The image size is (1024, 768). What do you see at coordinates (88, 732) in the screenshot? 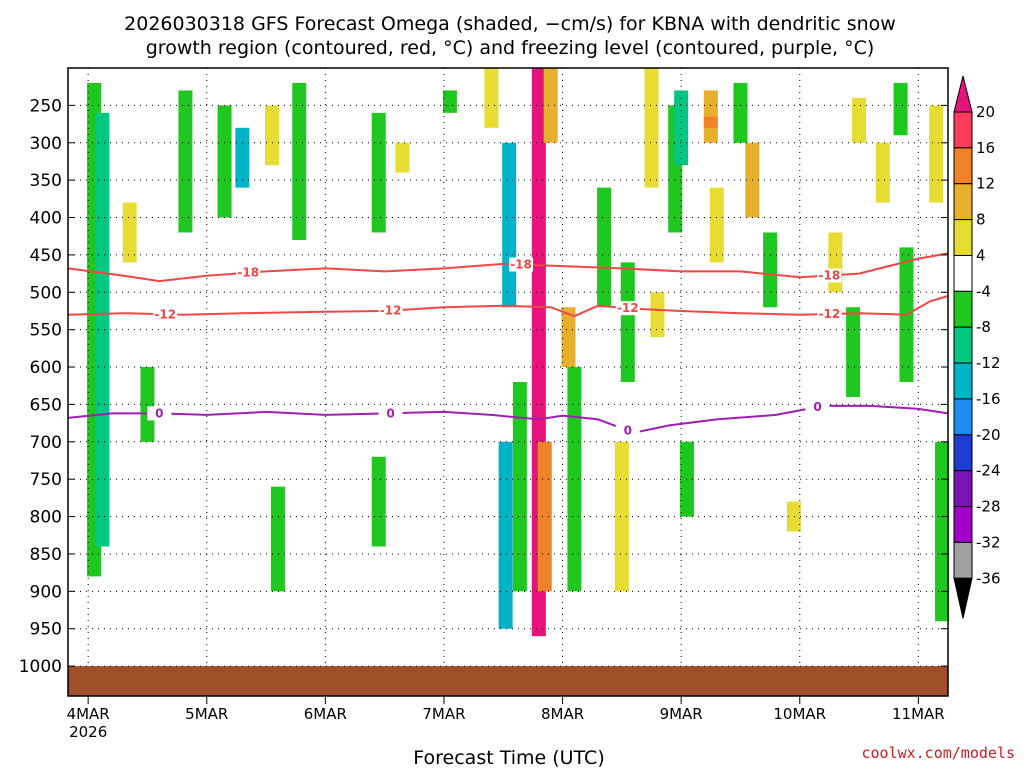
I see `x-year-label: 2026` at bounding box center [88, 732].